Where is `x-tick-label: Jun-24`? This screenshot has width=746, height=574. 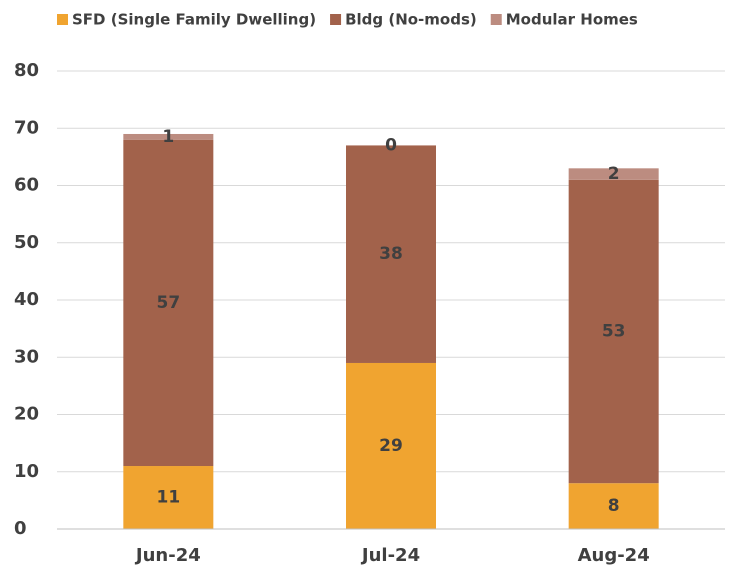
x-tick-label: Jun-24 is located at coordinates (167, 555).